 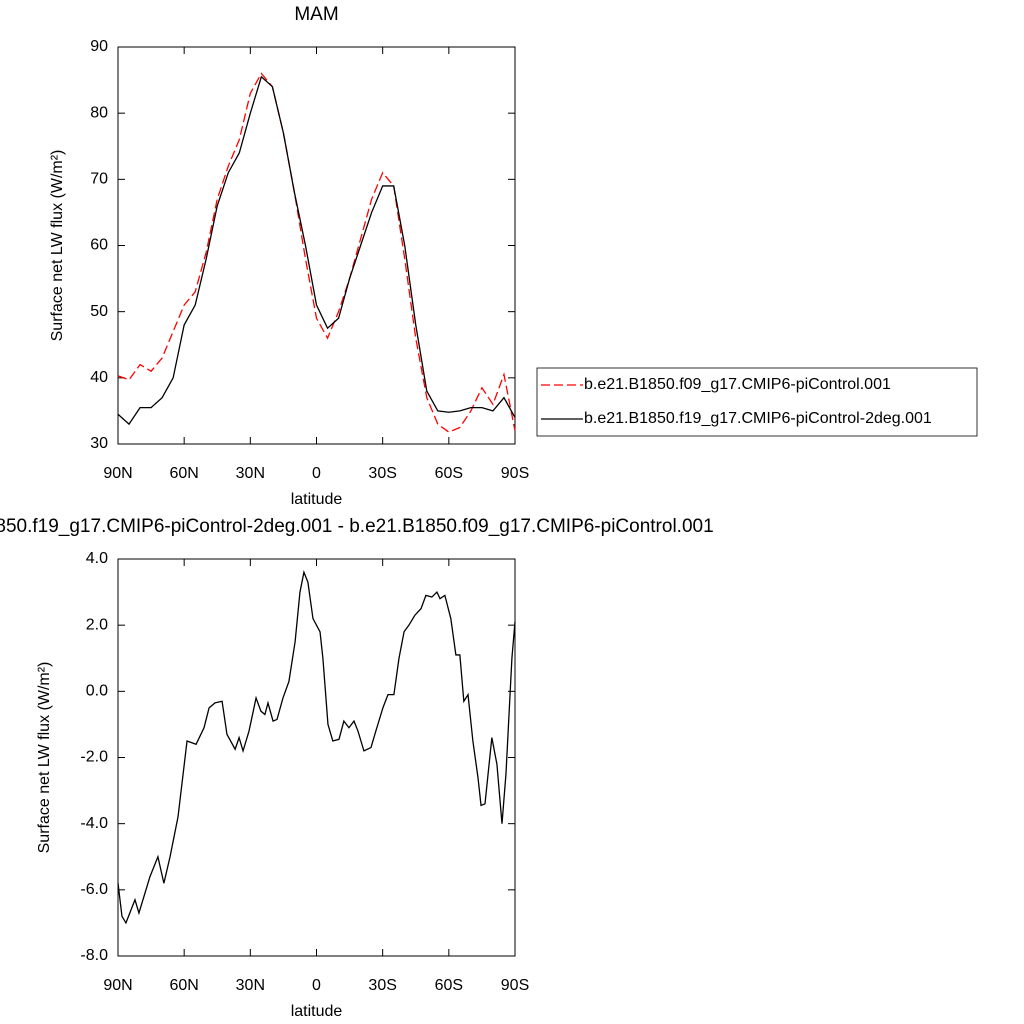 What do you see at coordinates (94, 889) in the screenshot?
I see `y-tick-label: -6.0` at bounding box center [94, 889].